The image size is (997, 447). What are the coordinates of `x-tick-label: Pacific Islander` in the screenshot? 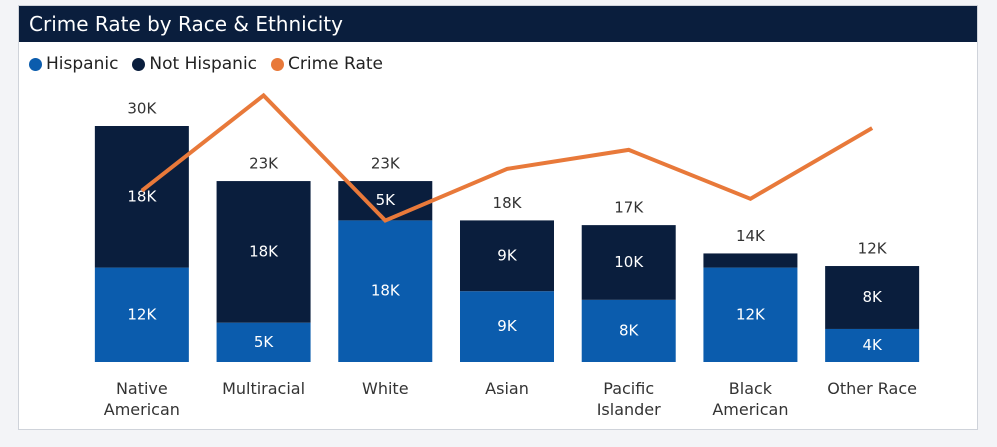 It's located at (628, 399).